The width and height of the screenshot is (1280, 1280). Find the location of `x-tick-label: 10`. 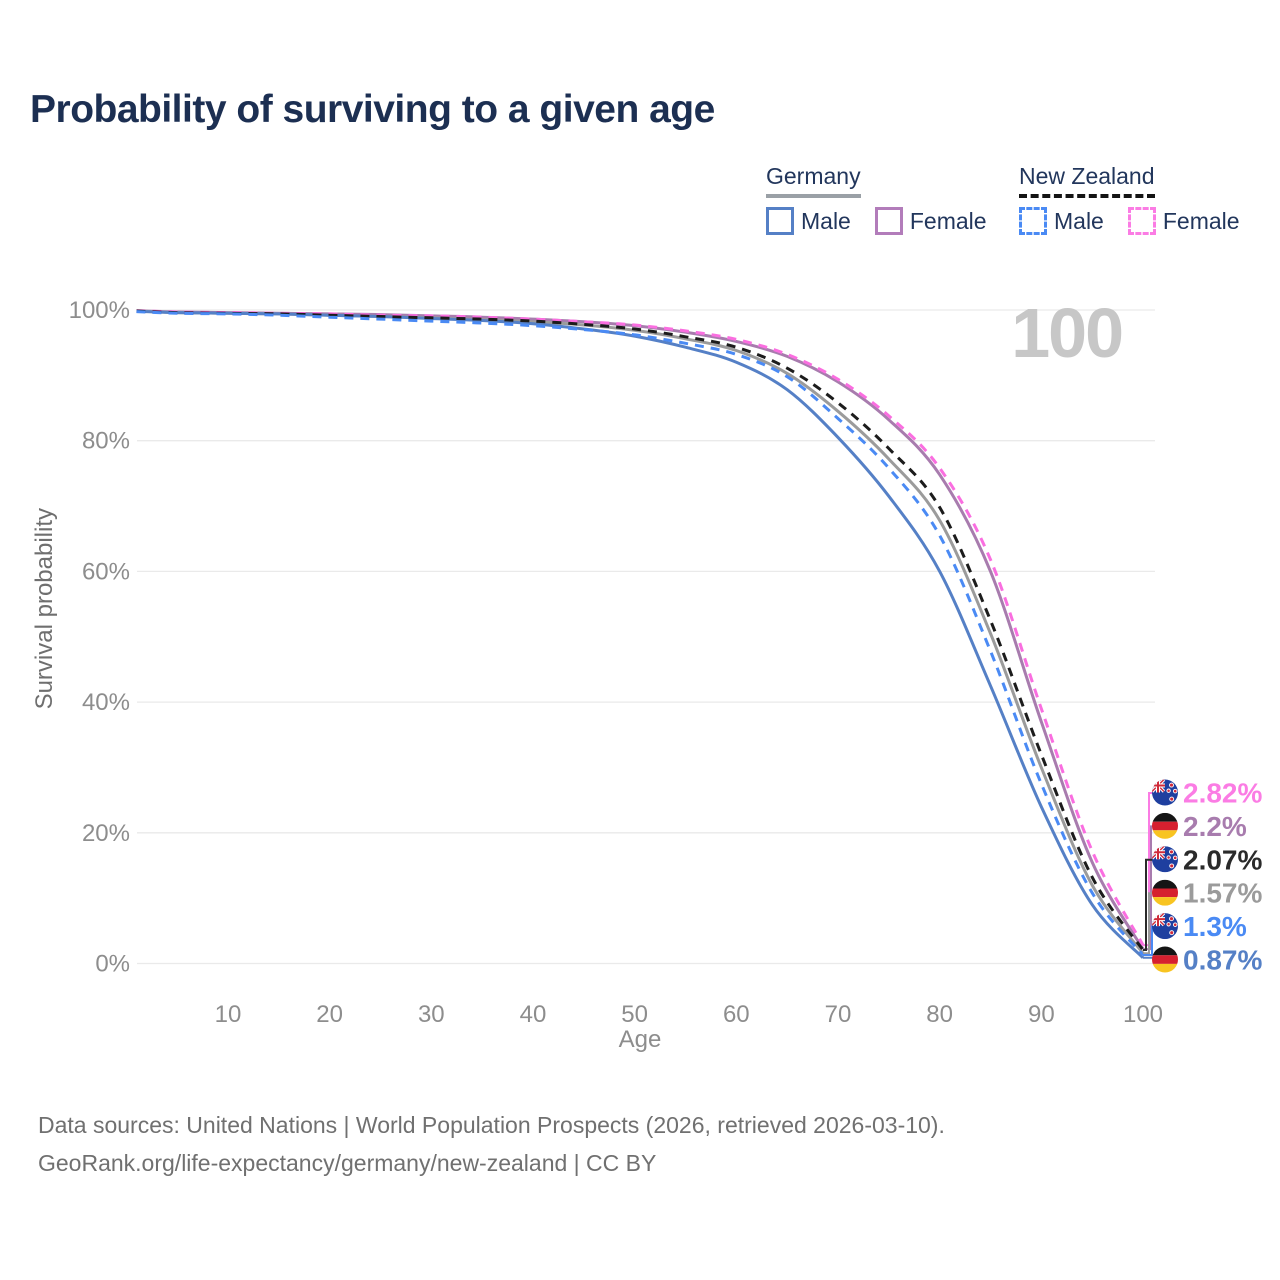

x-tick-label: 10 is located at coordinates (228, 1014).